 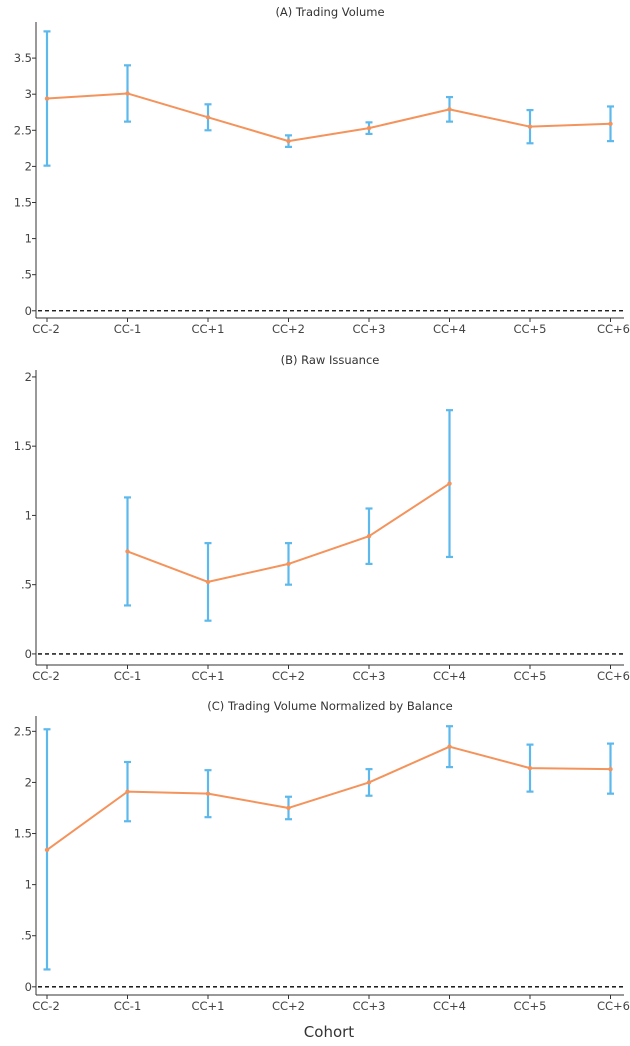 I want to click on chart-title: (A) Trading Volume, so click(x=329, y=12).